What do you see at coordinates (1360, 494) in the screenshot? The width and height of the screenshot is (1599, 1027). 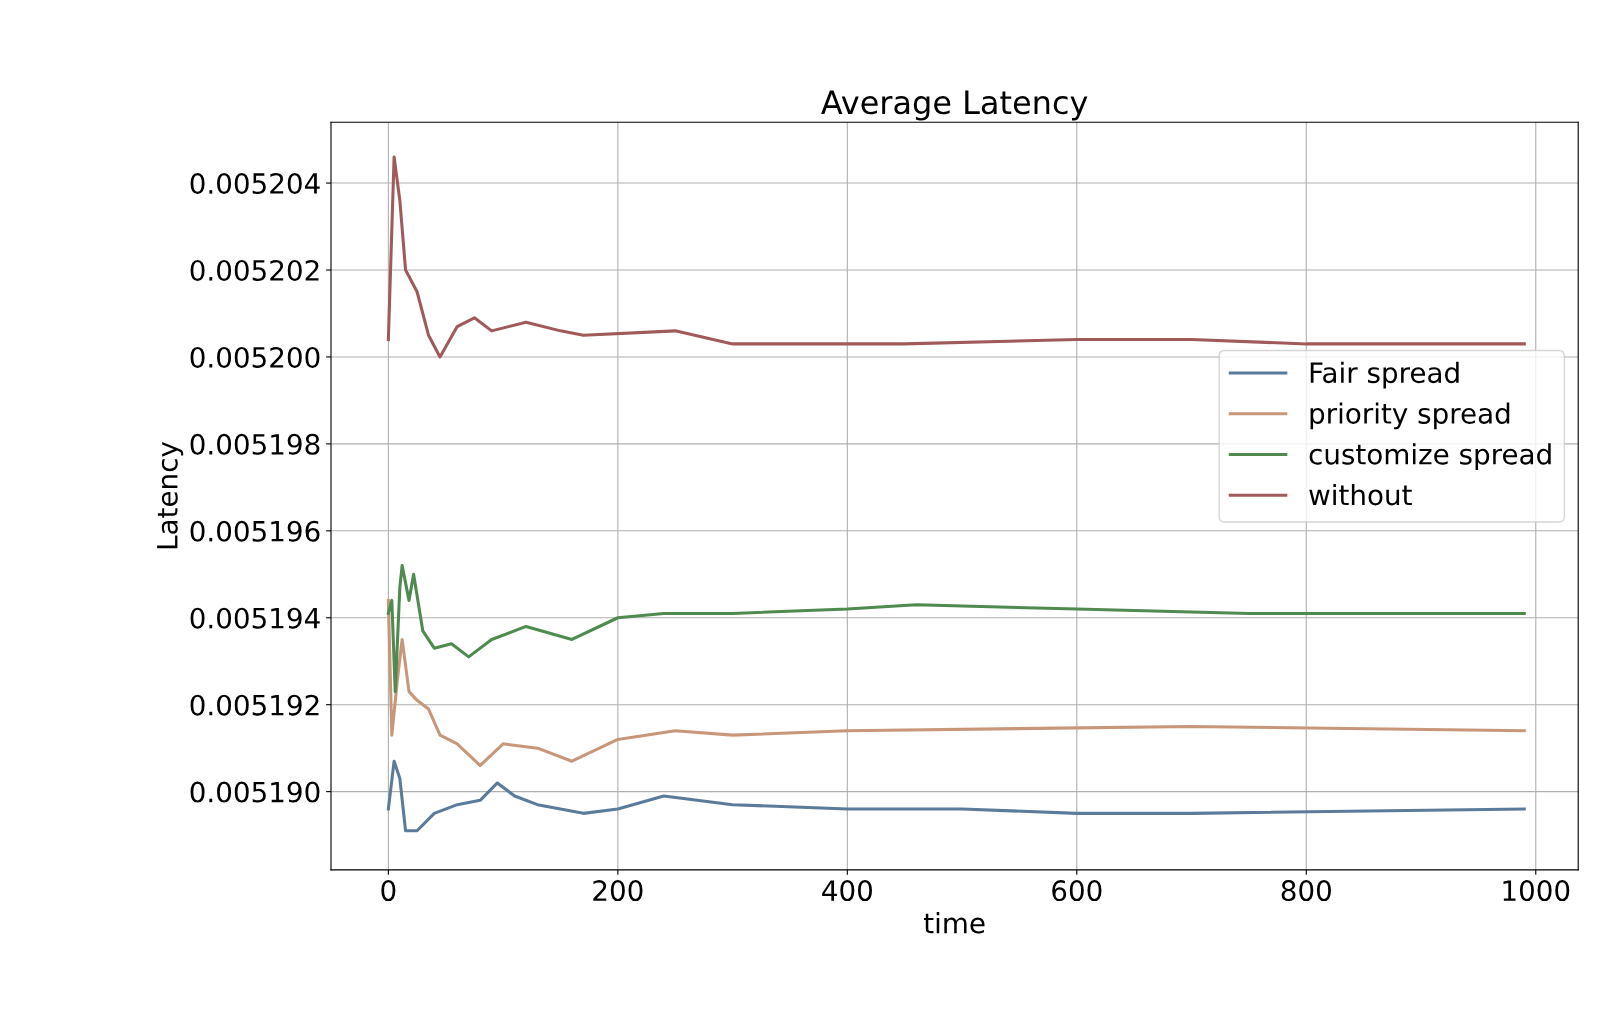 I see `legend-label: without` at bounding box center [1360, 494].